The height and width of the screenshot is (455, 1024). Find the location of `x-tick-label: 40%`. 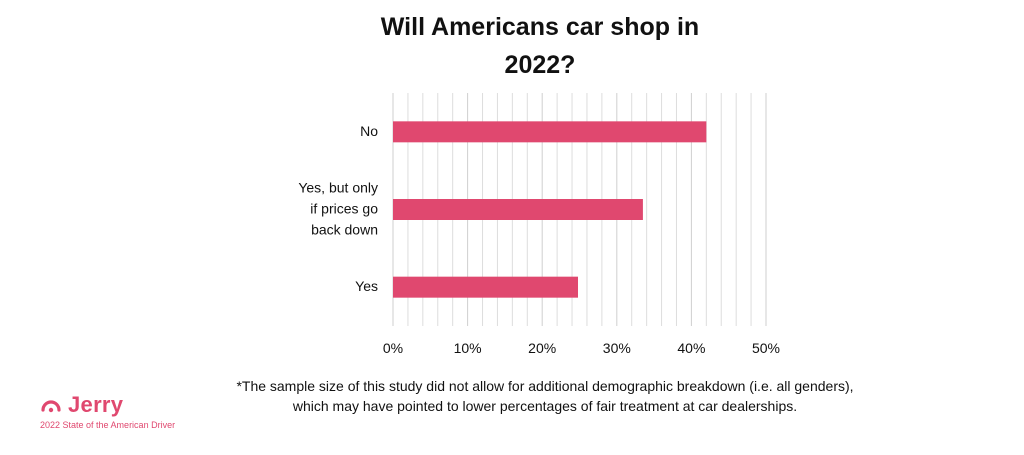

x-tick-label: 40% is located at coordinates (691, 348).